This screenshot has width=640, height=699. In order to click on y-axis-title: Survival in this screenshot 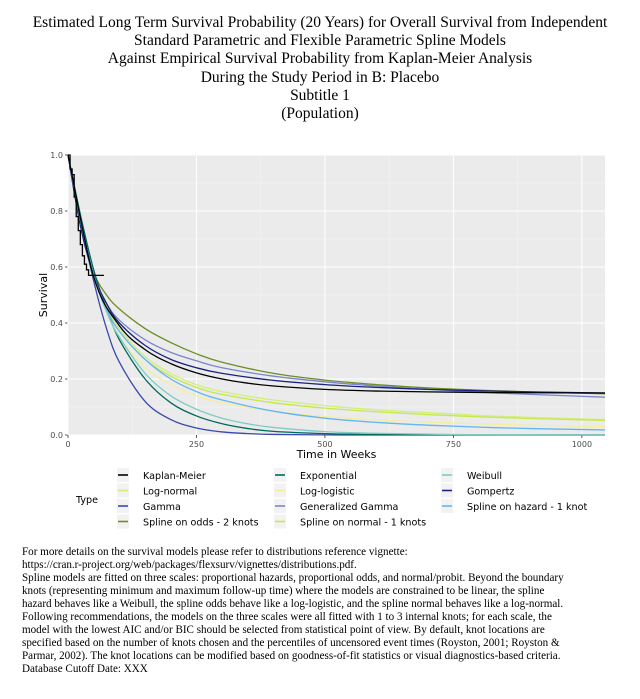, I will do `click(43, 295)`.